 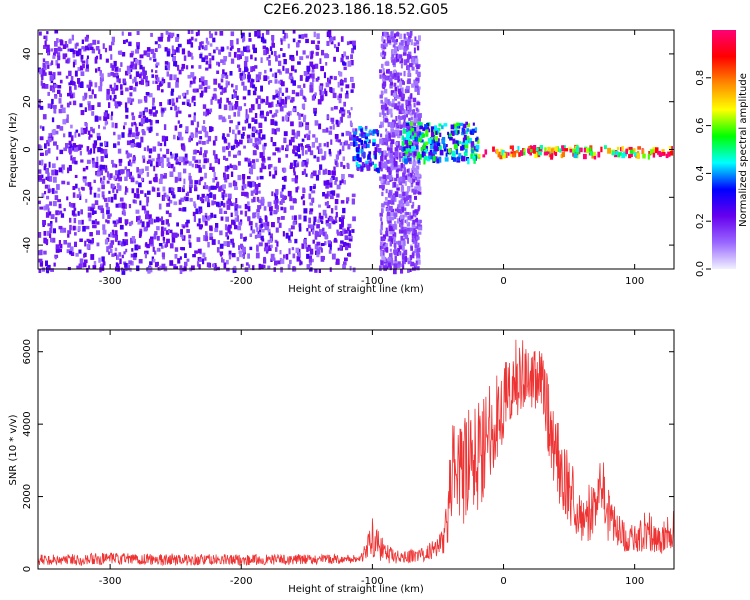 What do you see at coordinates (27, 245) in the screenshot?
I see `hm-y-tick-label: -40` at bounding box center [27, 245].